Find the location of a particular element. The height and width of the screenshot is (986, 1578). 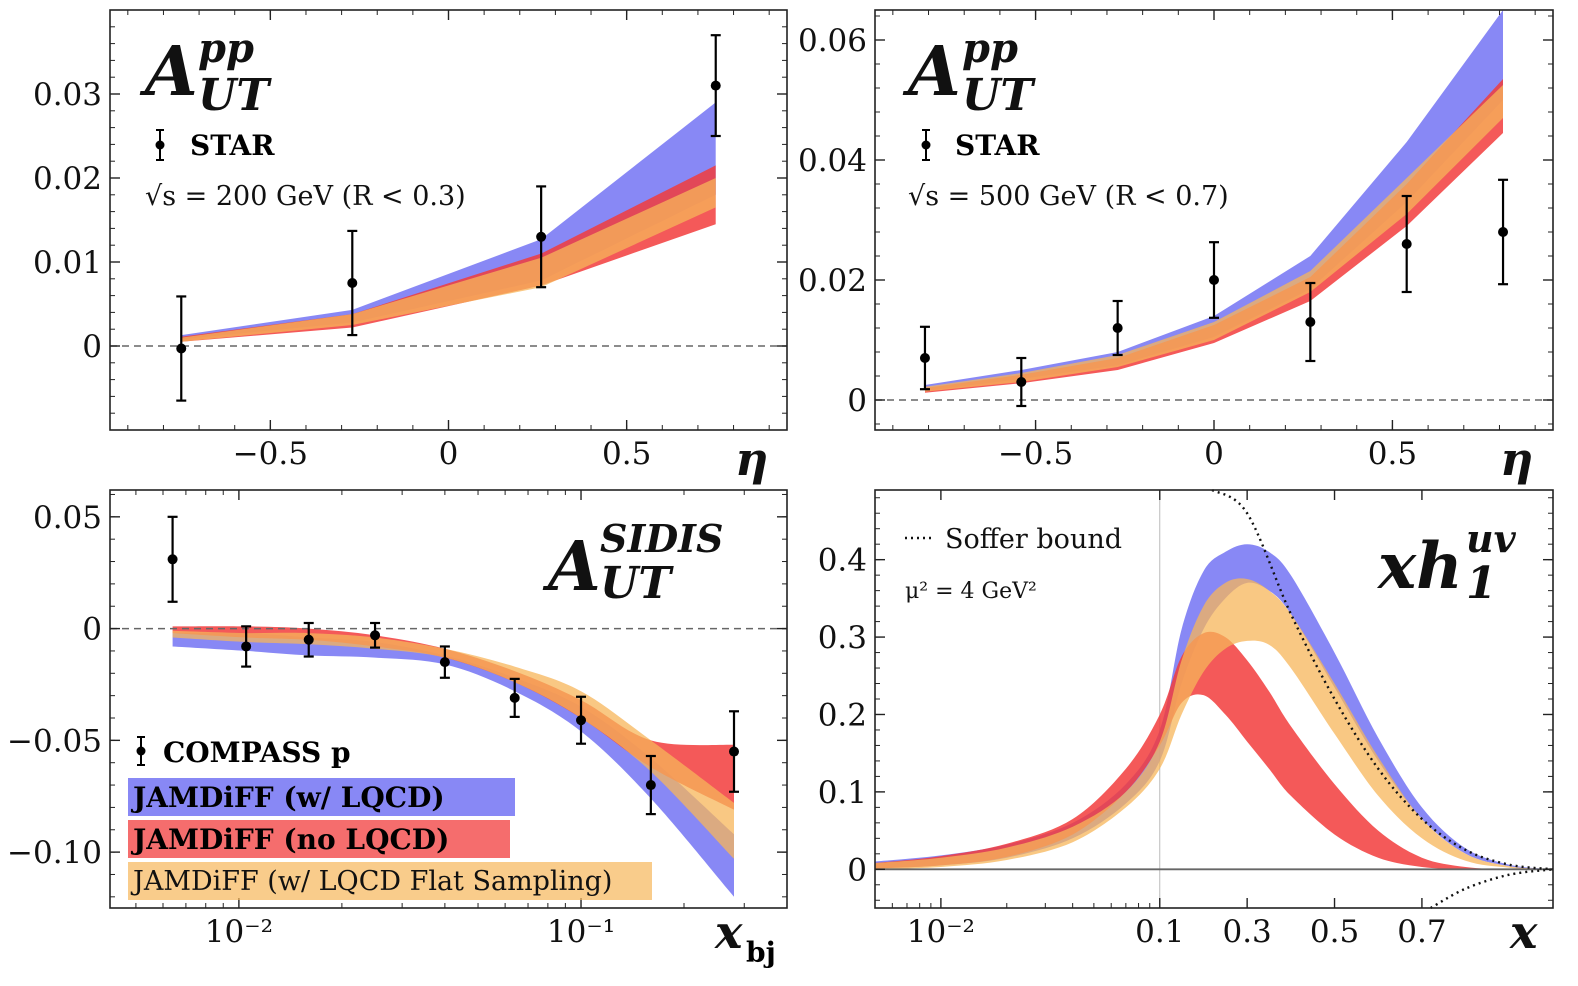

star200-title: A pp UT is located at coordinates (205, 73).